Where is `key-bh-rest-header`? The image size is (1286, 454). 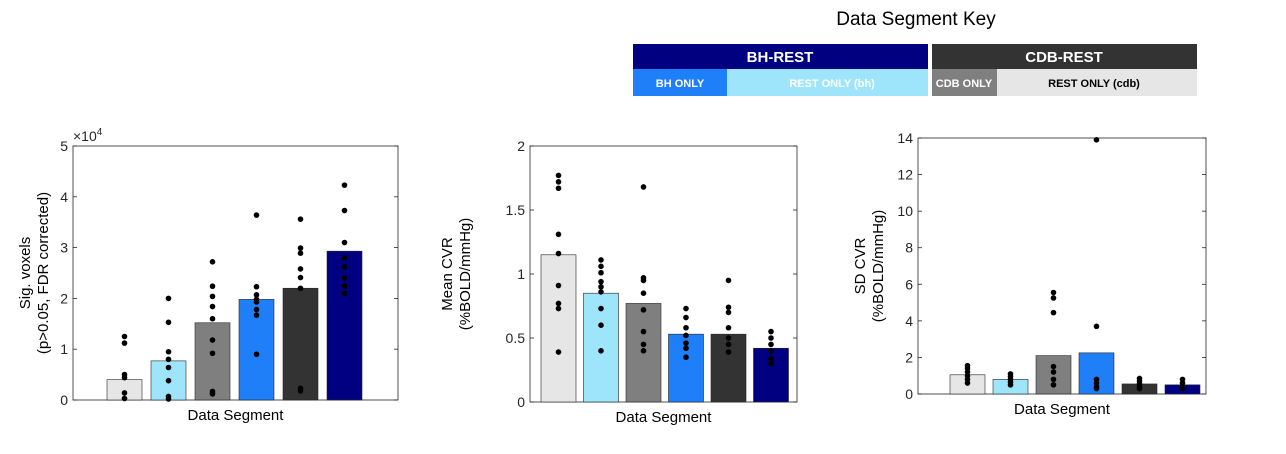 key-bh-rest-header is located at coordinates (780, 56).